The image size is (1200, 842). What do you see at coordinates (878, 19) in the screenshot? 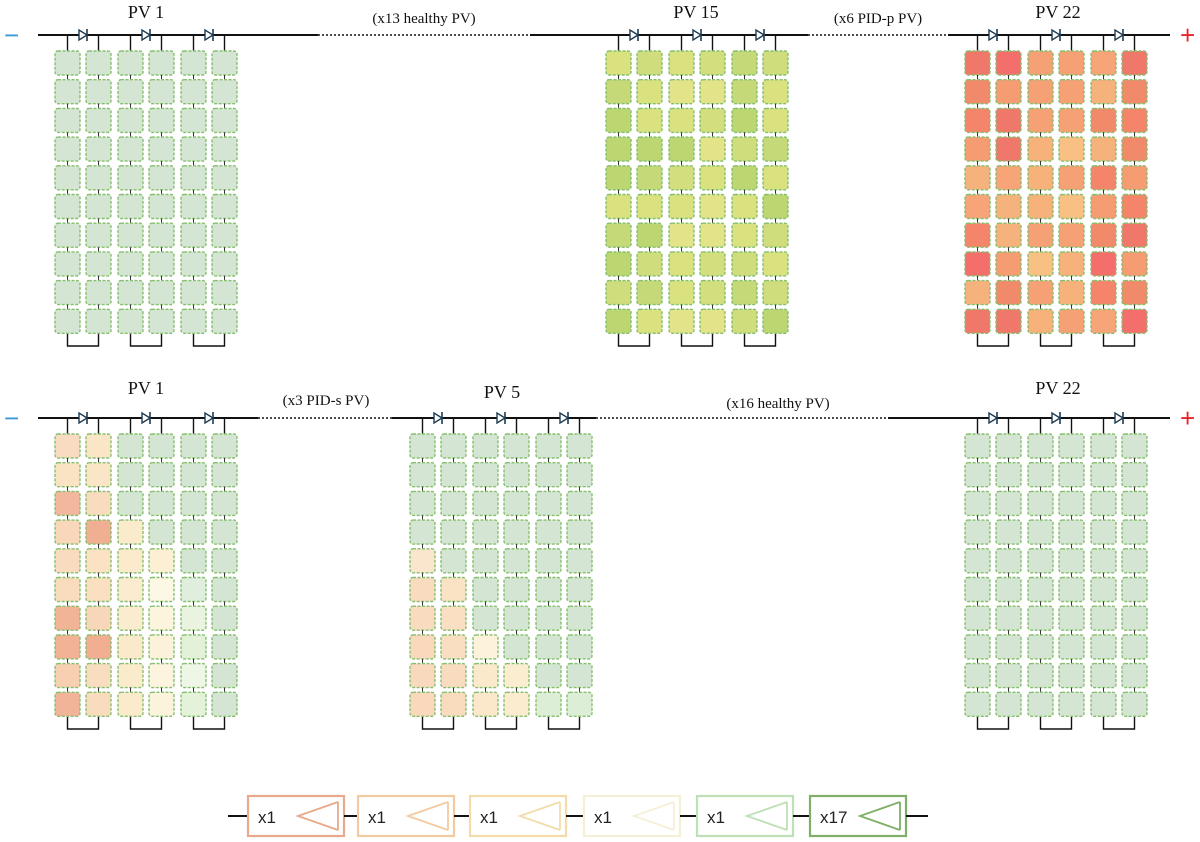
I see `note-pidp-count: (x6 PID-p PV)` at bounding box center [878, 19].